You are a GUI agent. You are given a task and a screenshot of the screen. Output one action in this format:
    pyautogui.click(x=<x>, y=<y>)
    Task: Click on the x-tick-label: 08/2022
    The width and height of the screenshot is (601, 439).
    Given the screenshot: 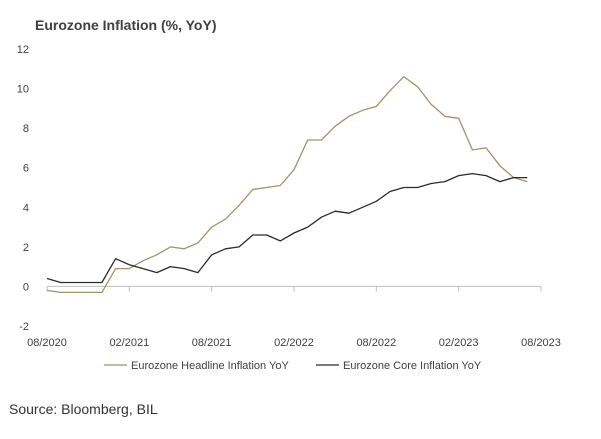 What is the action you would take?
    pyautogui.click(x=376, y=343)
    